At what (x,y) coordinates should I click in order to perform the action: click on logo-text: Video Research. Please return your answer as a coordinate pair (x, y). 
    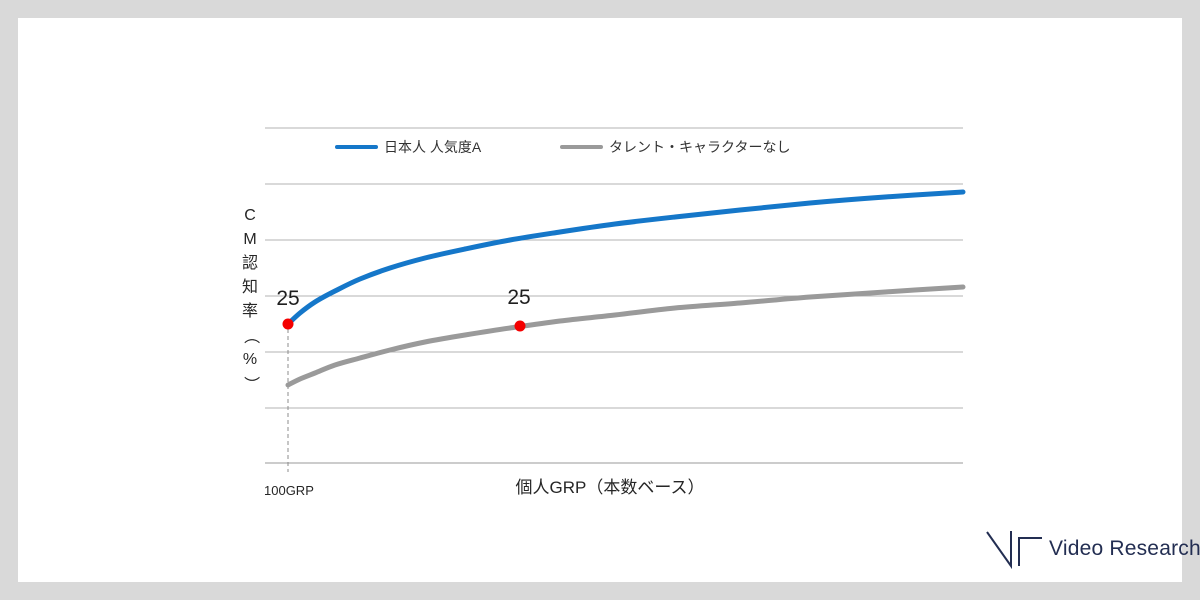
    Looking at the image, I should click on (1124, 548).